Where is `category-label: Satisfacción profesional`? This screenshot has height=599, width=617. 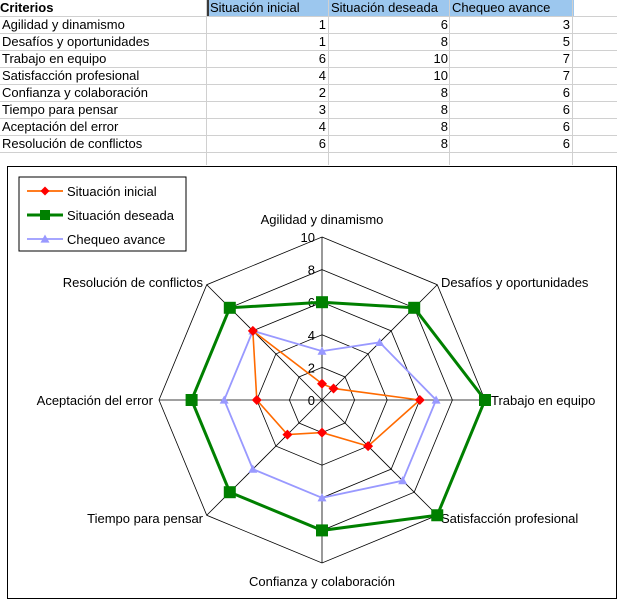 category-label: Satisfacción profesional is located at coordinates (509, 518).